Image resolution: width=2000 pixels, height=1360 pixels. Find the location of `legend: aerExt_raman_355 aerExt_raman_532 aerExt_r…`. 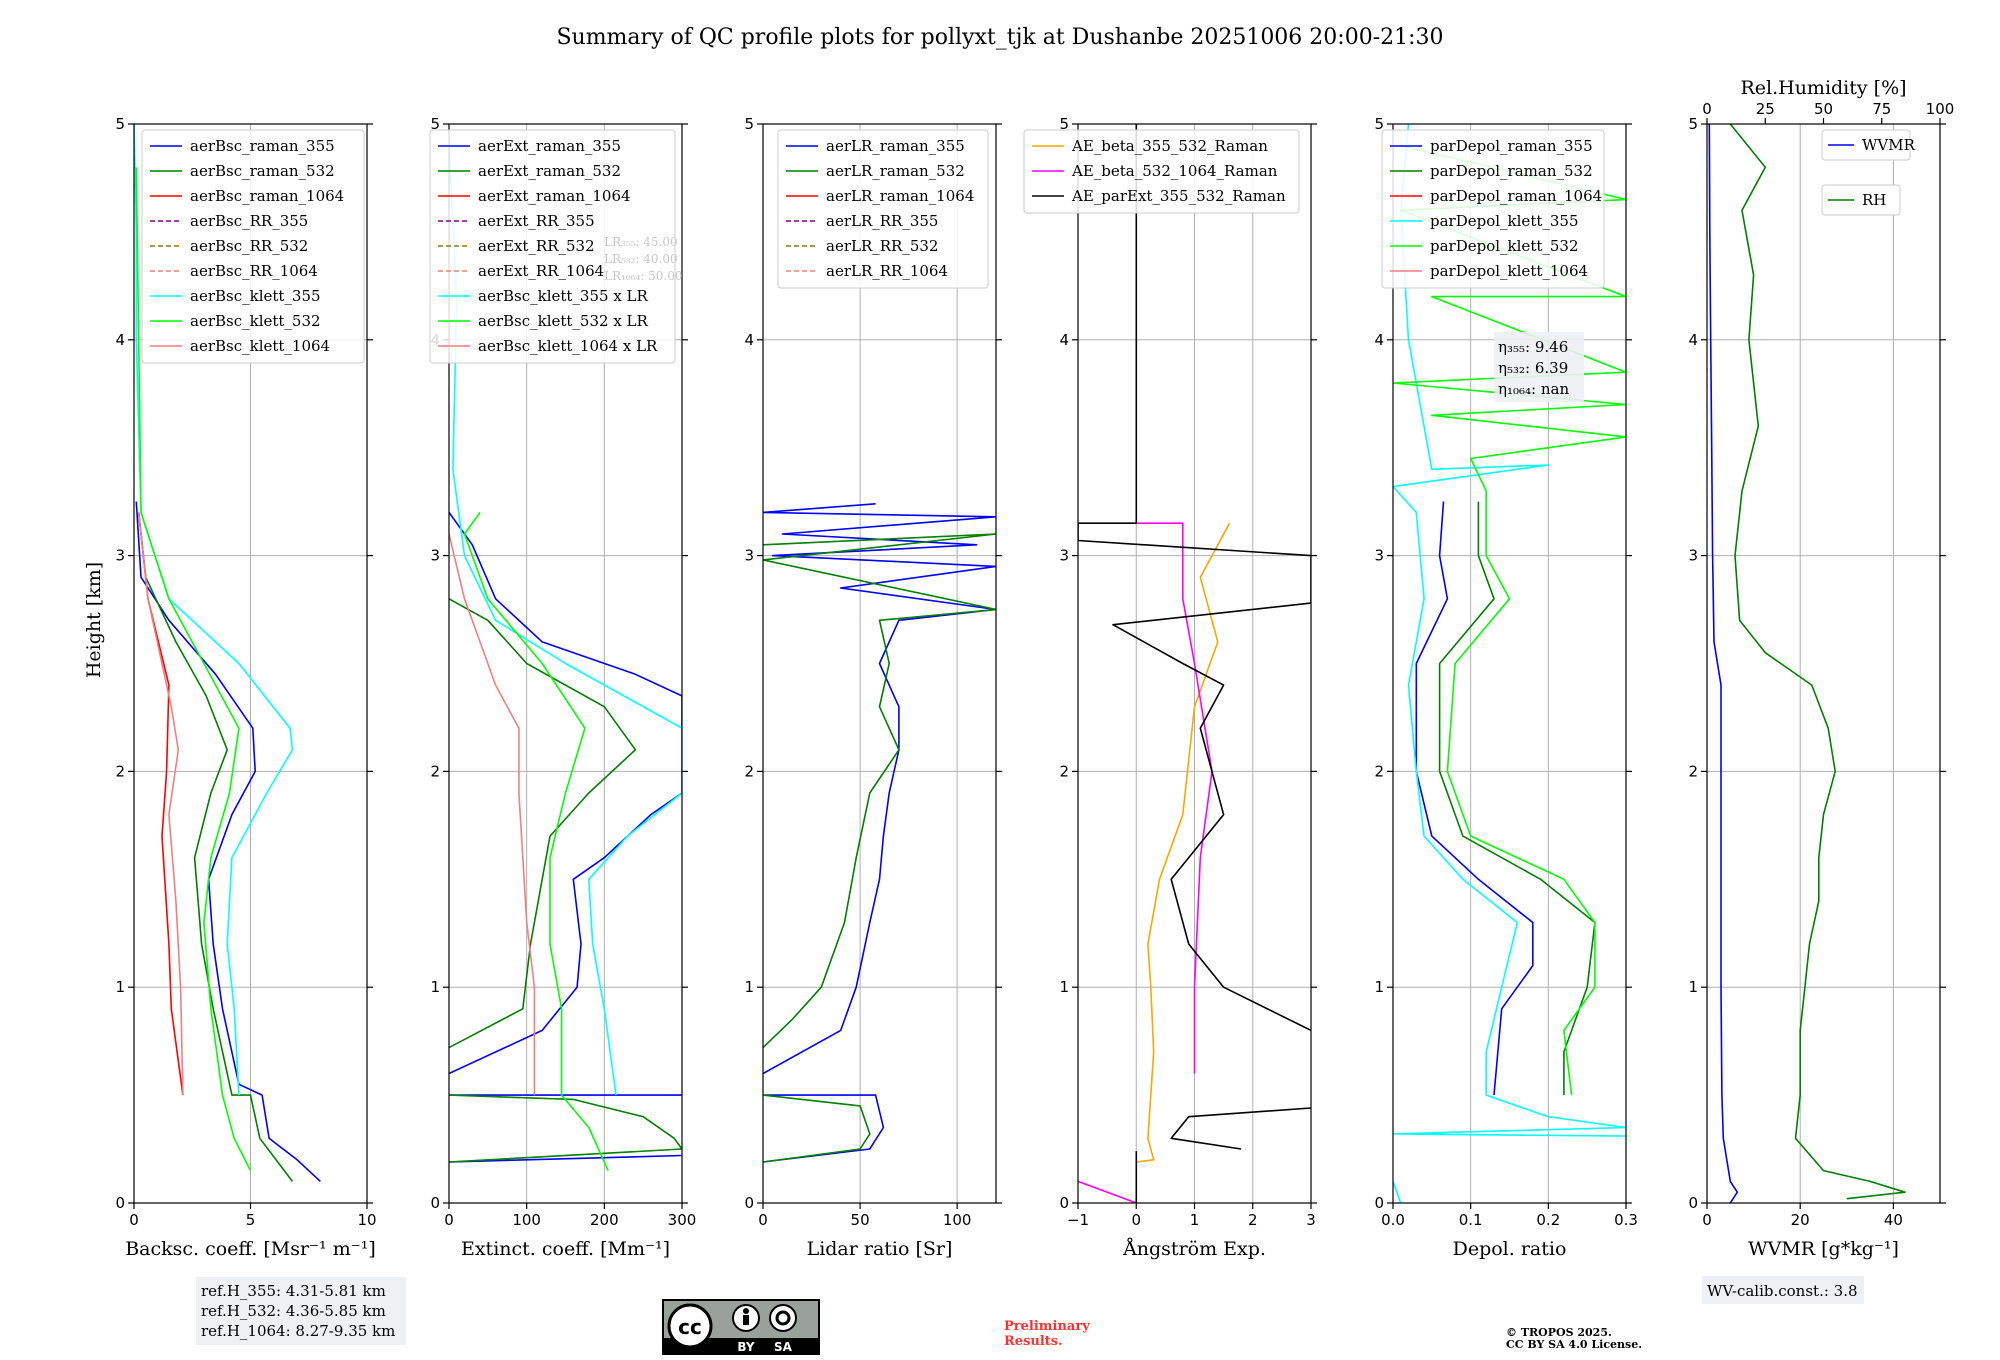

legend: aerExt_raman_355 aerExt_raman_532 aerExt_r… is located at coordinates (552, 246).